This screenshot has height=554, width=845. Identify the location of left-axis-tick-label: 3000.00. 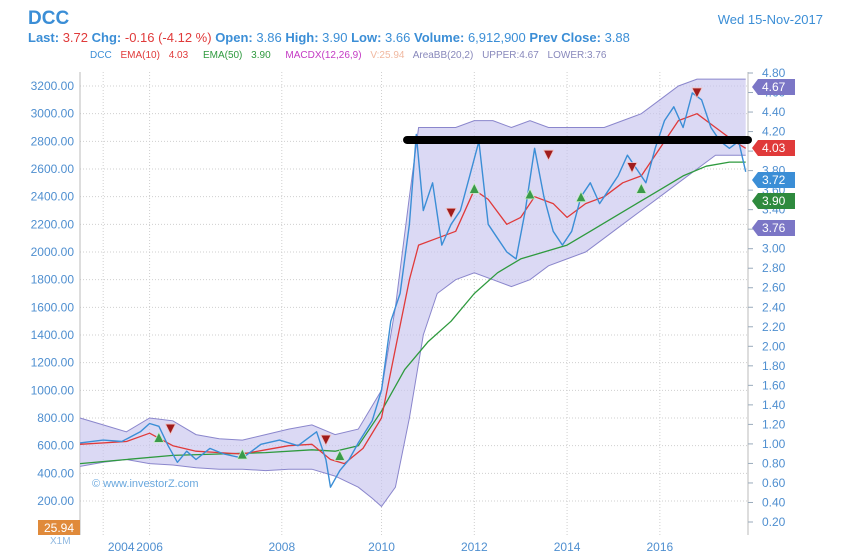
(53, 114).